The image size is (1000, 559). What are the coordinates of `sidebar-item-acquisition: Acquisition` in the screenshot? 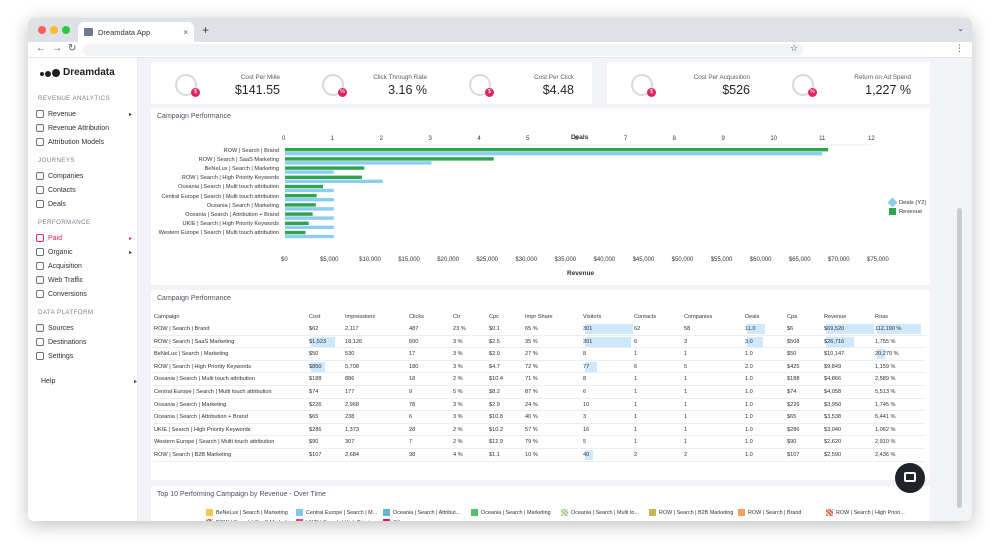 It's located at (84, 266).